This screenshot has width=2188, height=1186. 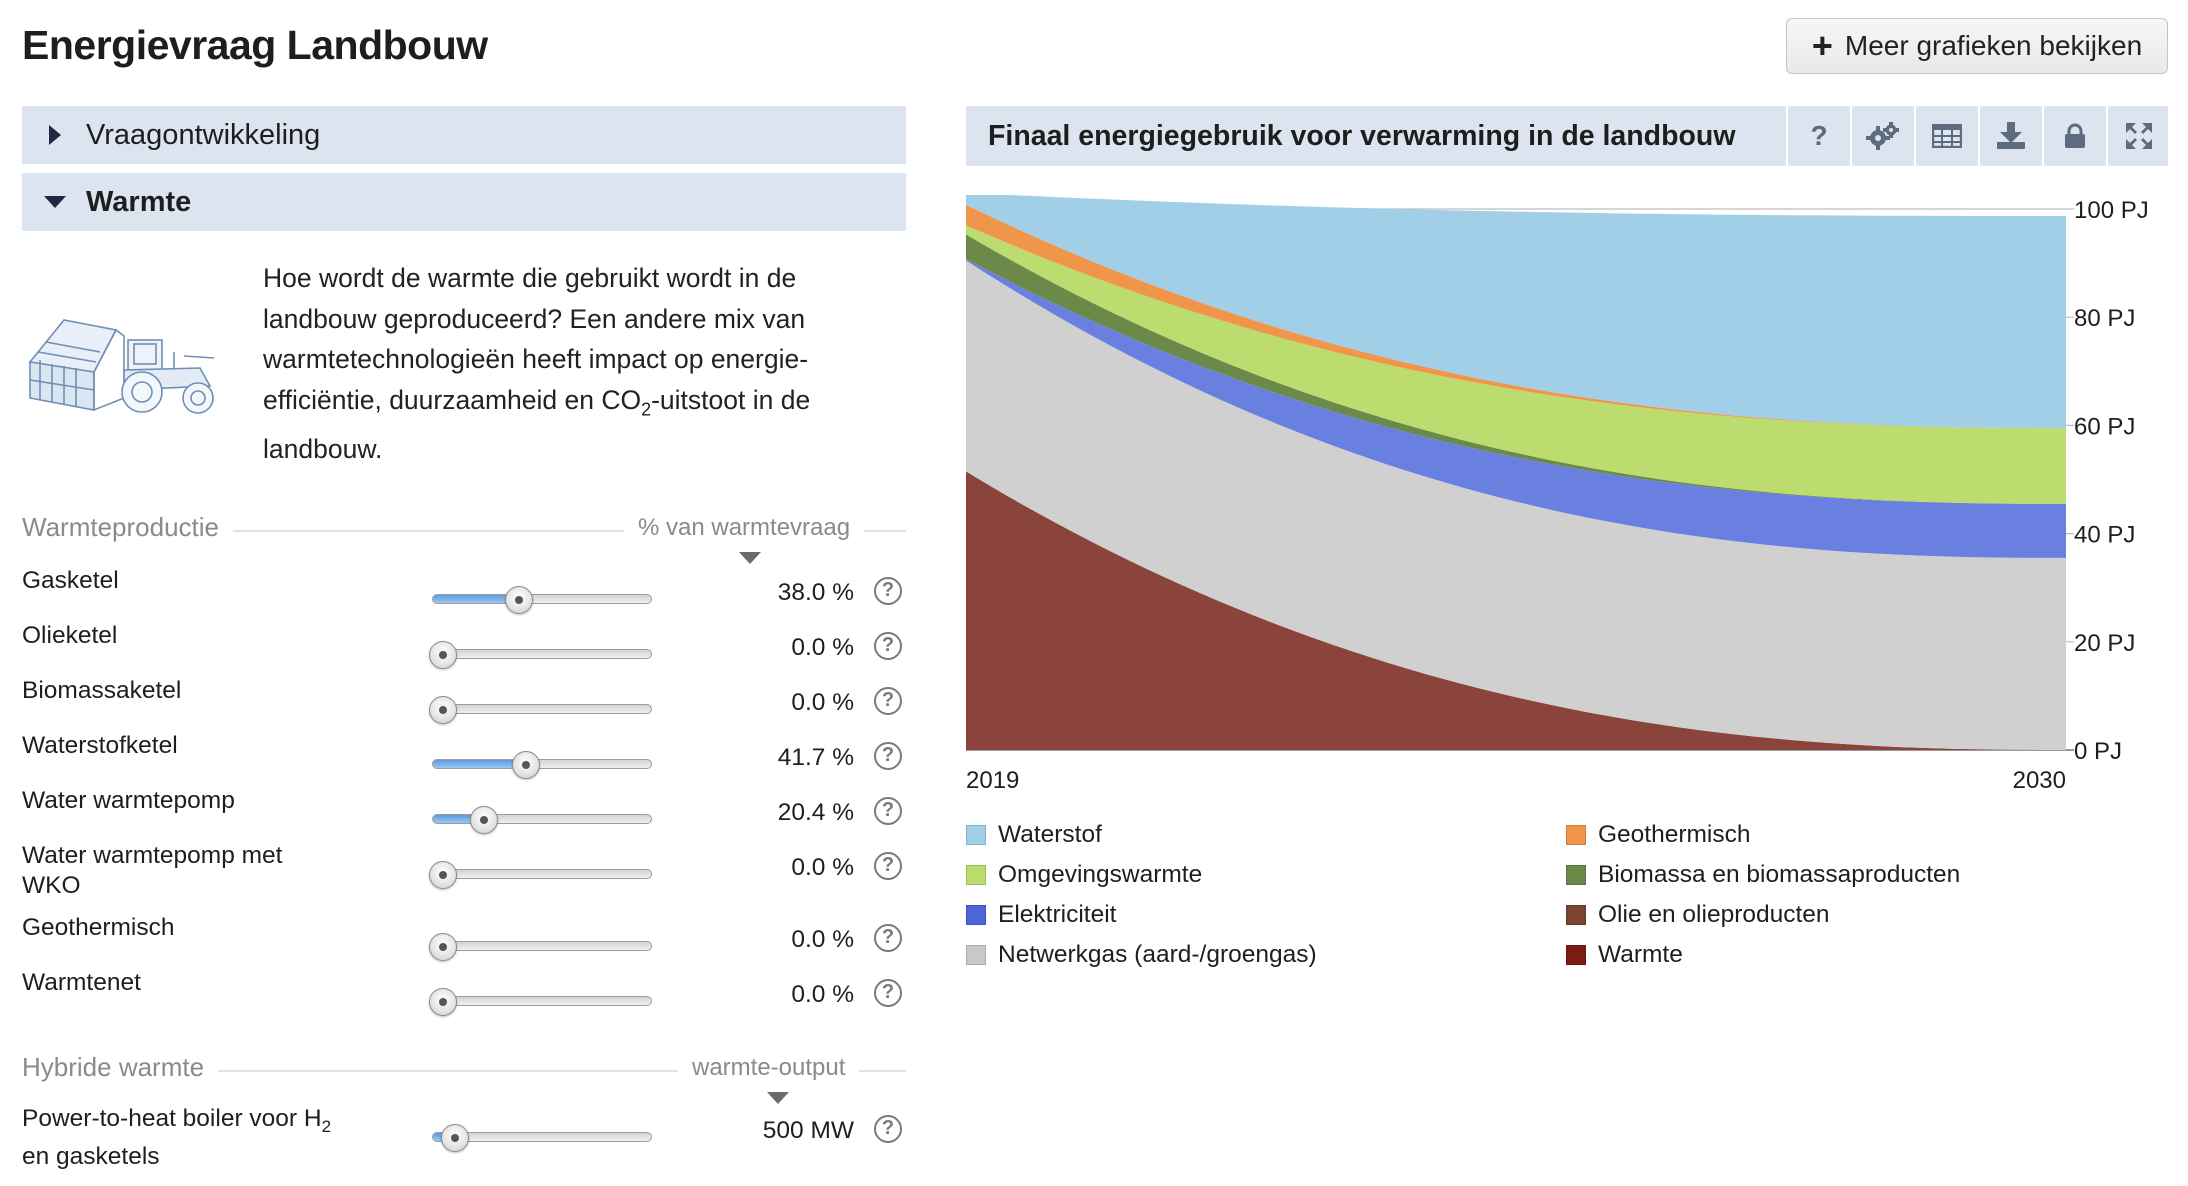 I want to click on slider-row-gasketel: Gasketel 38.0 % ?, so click(x=464, y=595).